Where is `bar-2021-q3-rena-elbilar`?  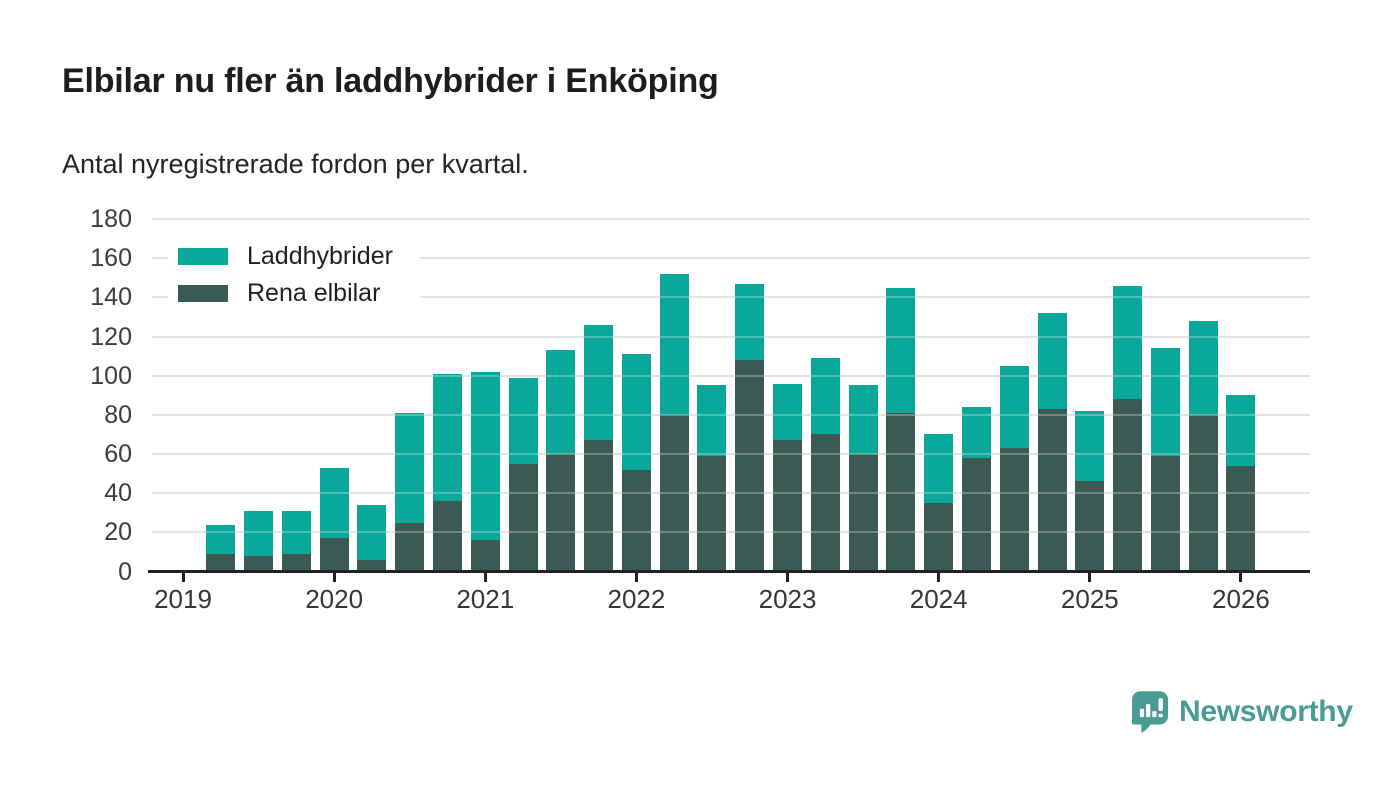 bar-2021-q3-rena-elbilar is located at coordinates (561, 513).